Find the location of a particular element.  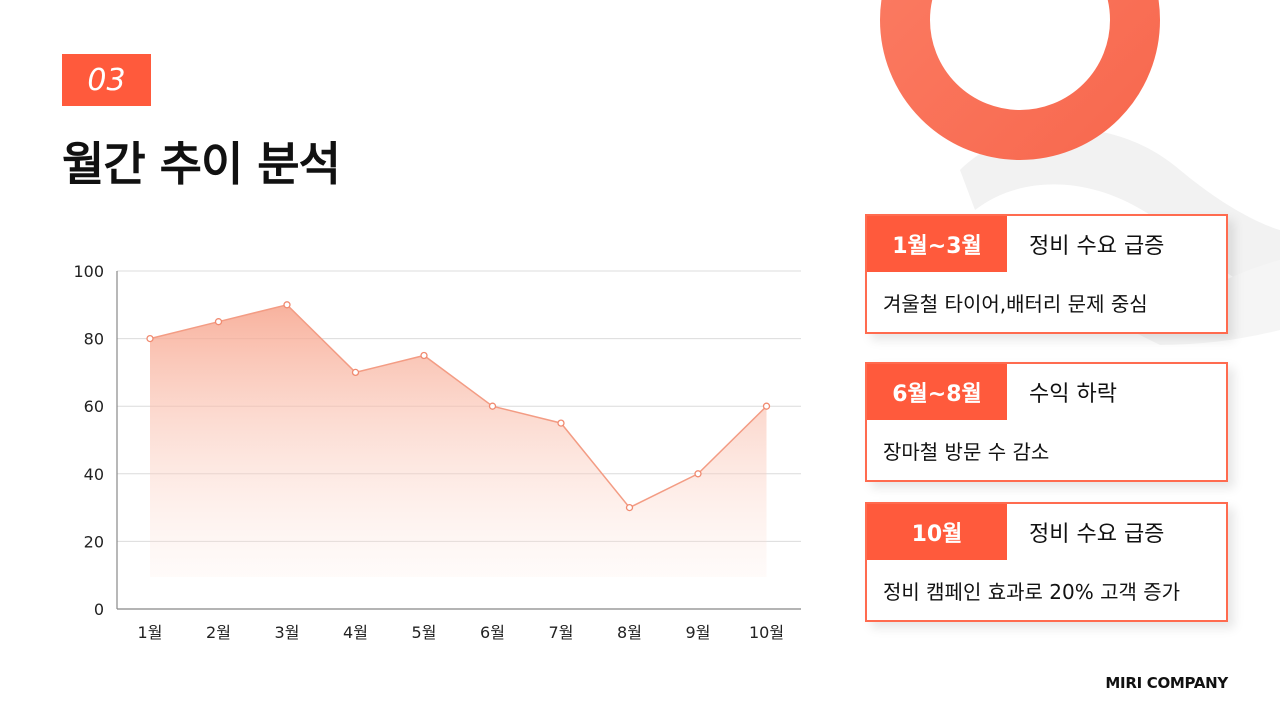

x-tick-label: 1월 is located at coordinates (150, 632).